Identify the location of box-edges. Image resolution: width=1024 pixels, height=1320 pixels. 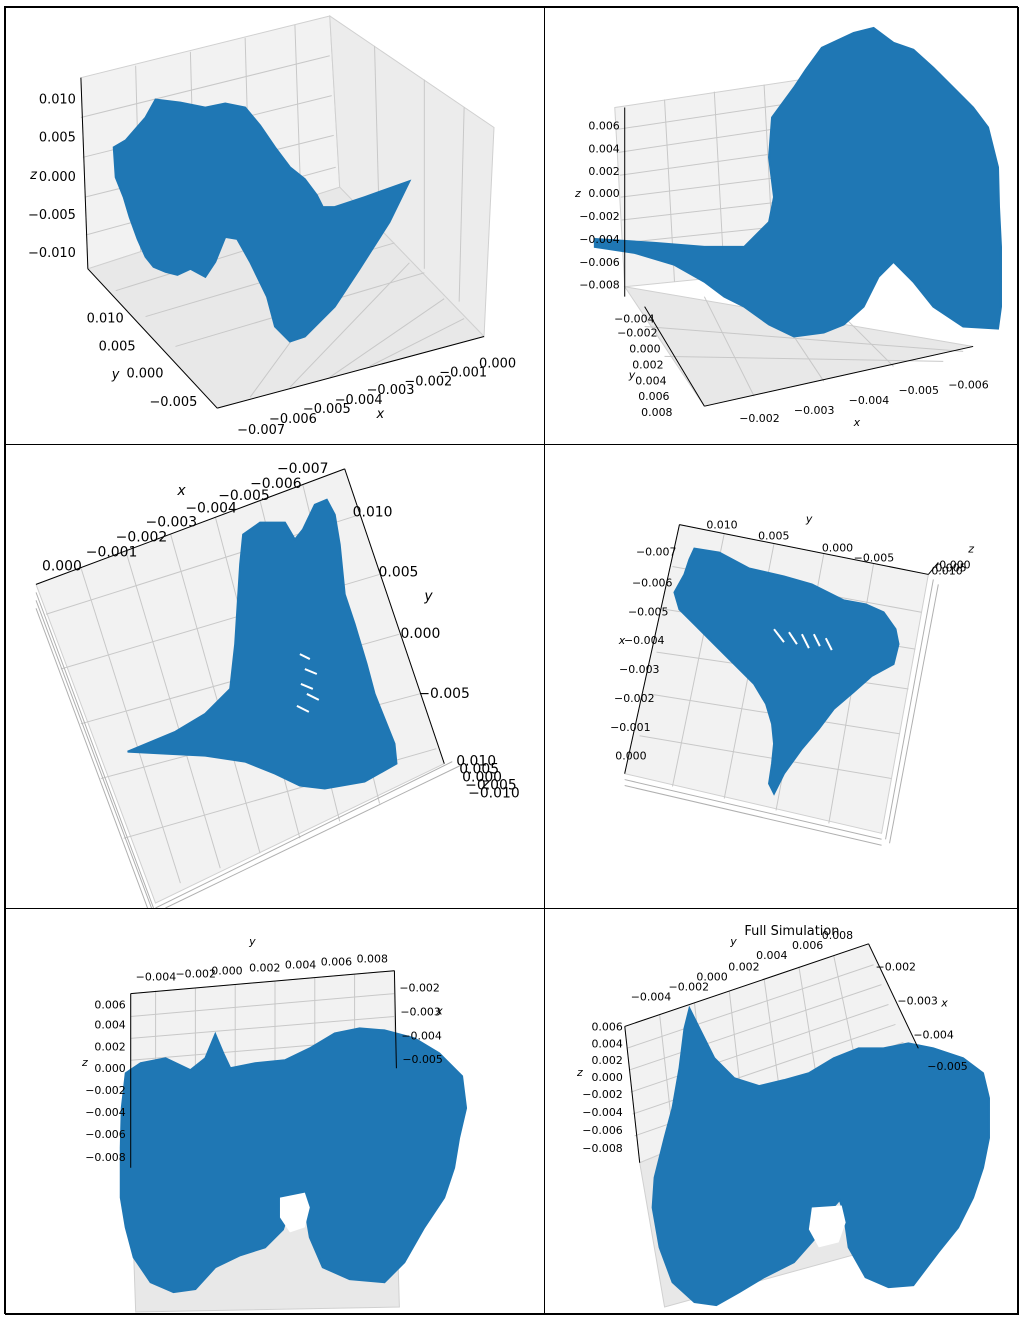
(248, 750).